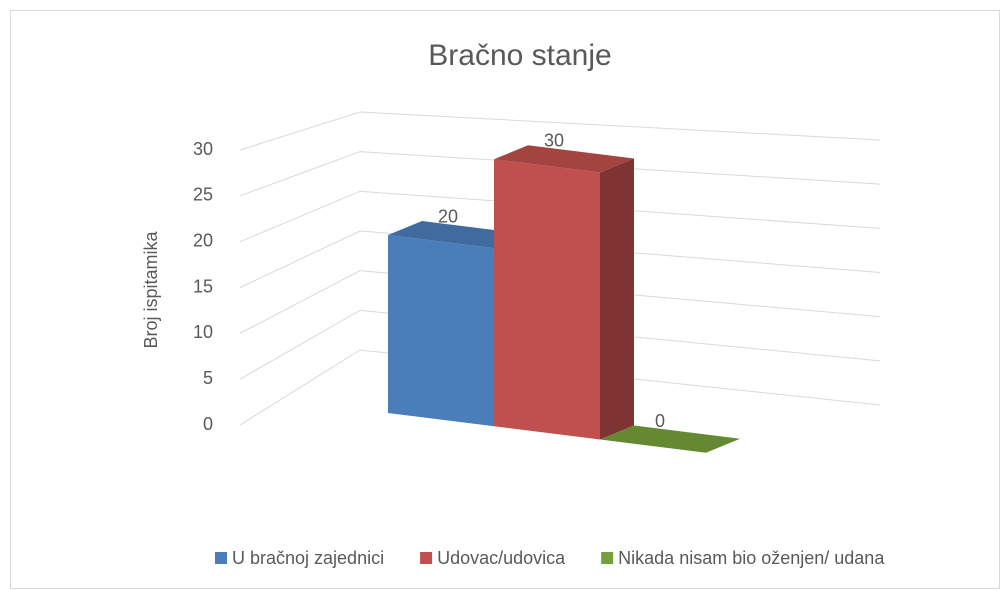 This screenshot has height=591, width=1003. Describe the element at coordinates (501, 558) in the screenshot. I see `legend-label: Udovac/udovica` at that location.